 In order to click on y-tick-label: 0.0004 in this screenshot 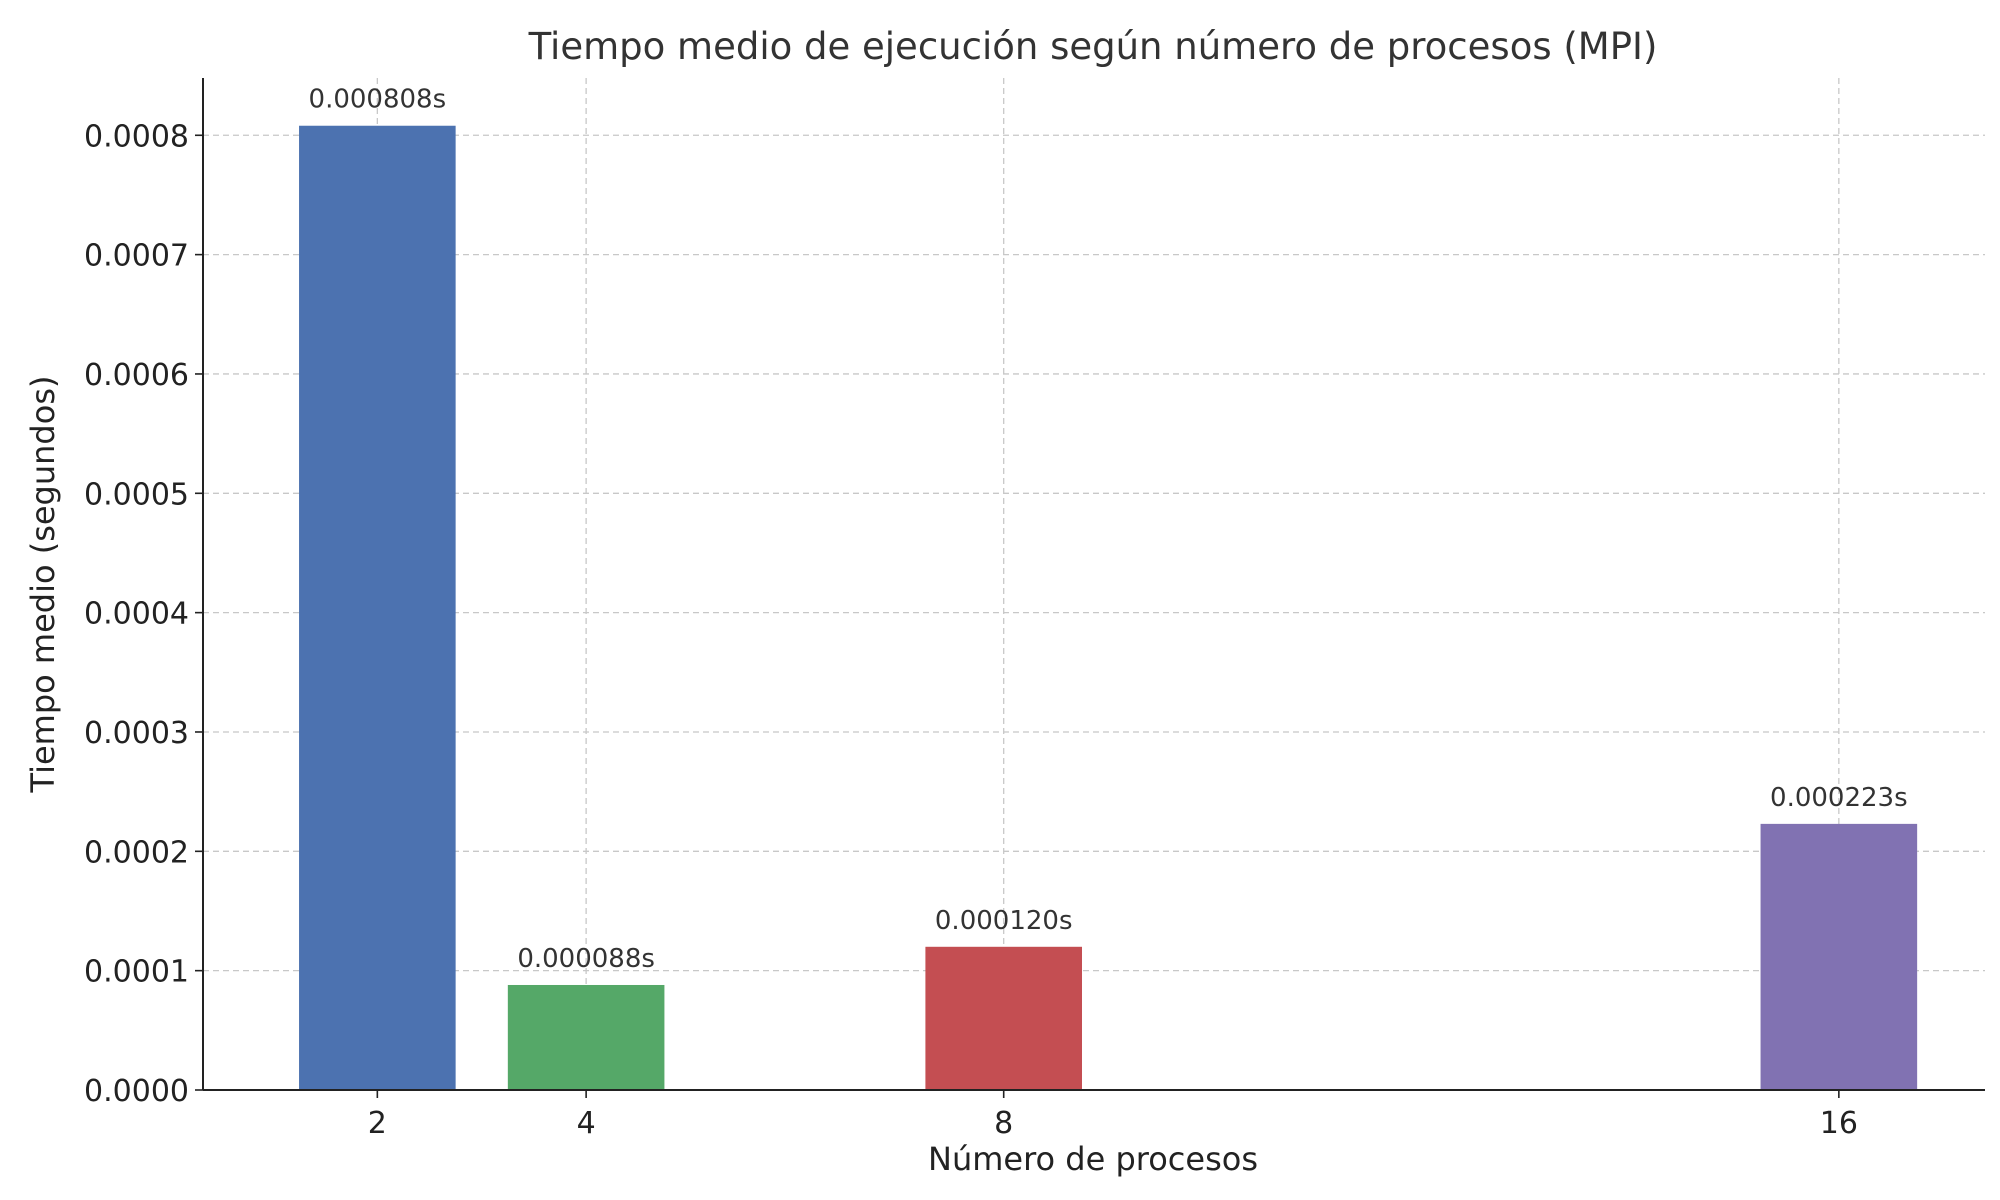, I will do `click(136, 614)`.